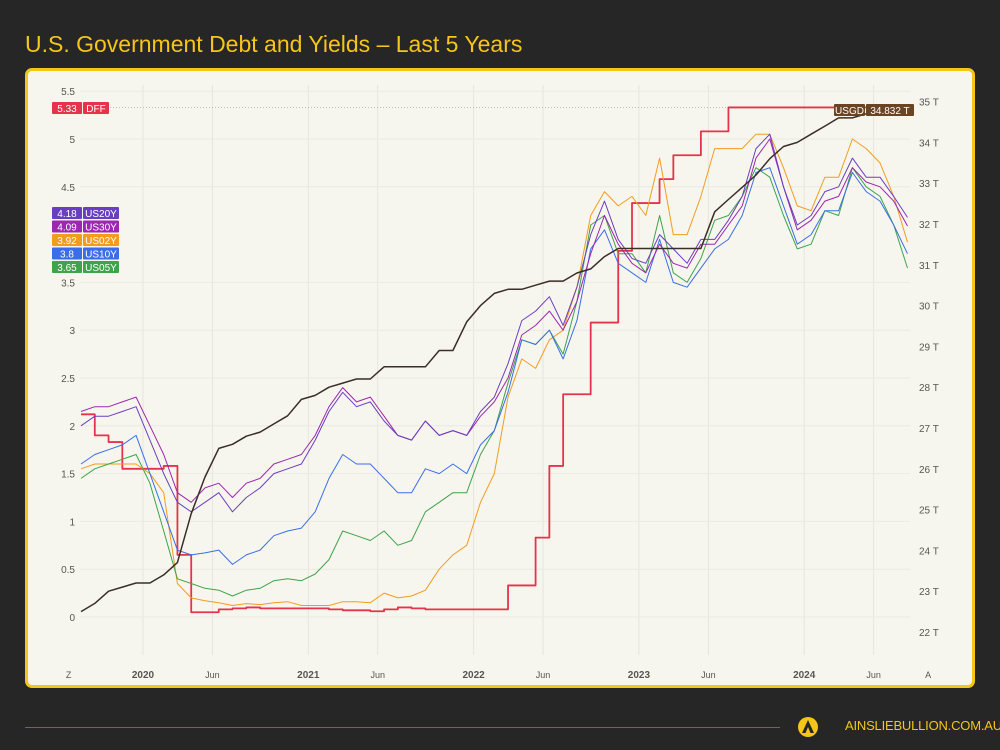 The width and height of the screenshot is (1000, 750). I want to click on badge-us02y-name: US02Y, so click(101, 241).